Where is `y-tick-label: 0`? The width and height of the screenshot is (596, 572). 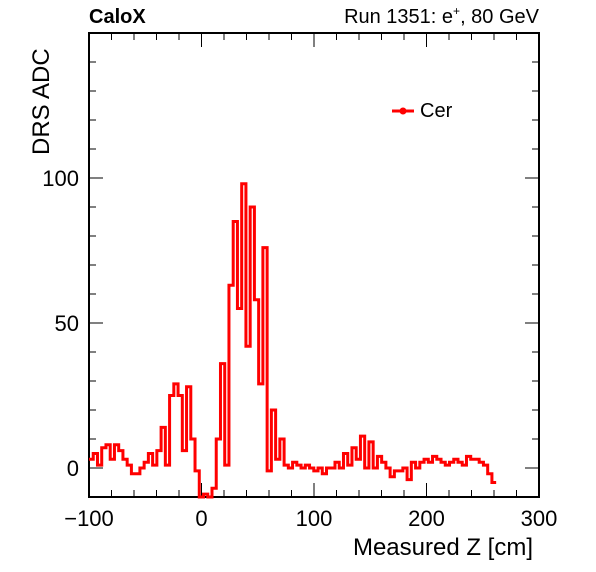 y-tick-label: 0 is located at coordinates (73, 468).